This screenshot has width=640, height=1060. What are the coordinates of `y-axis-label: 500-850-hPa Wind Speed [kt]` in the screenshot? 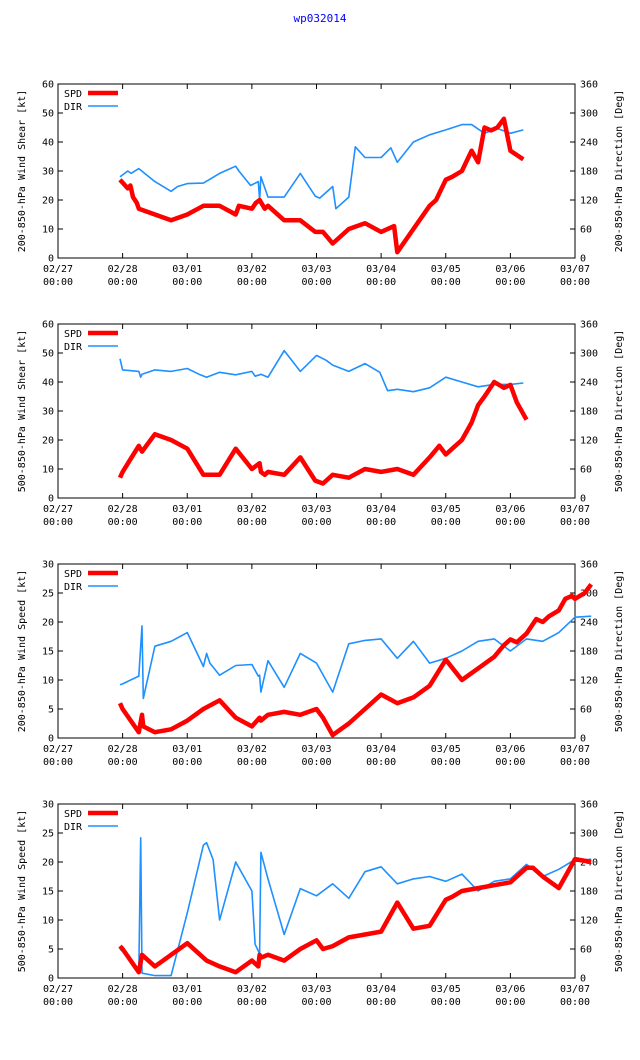 It's located at (22, 891).